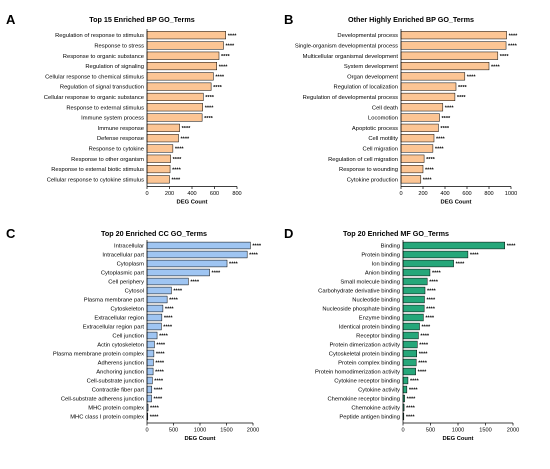  Describe the element at coordinates (116, 149) in the screenshot. I see `category-label: Response to cytokine` at that location.